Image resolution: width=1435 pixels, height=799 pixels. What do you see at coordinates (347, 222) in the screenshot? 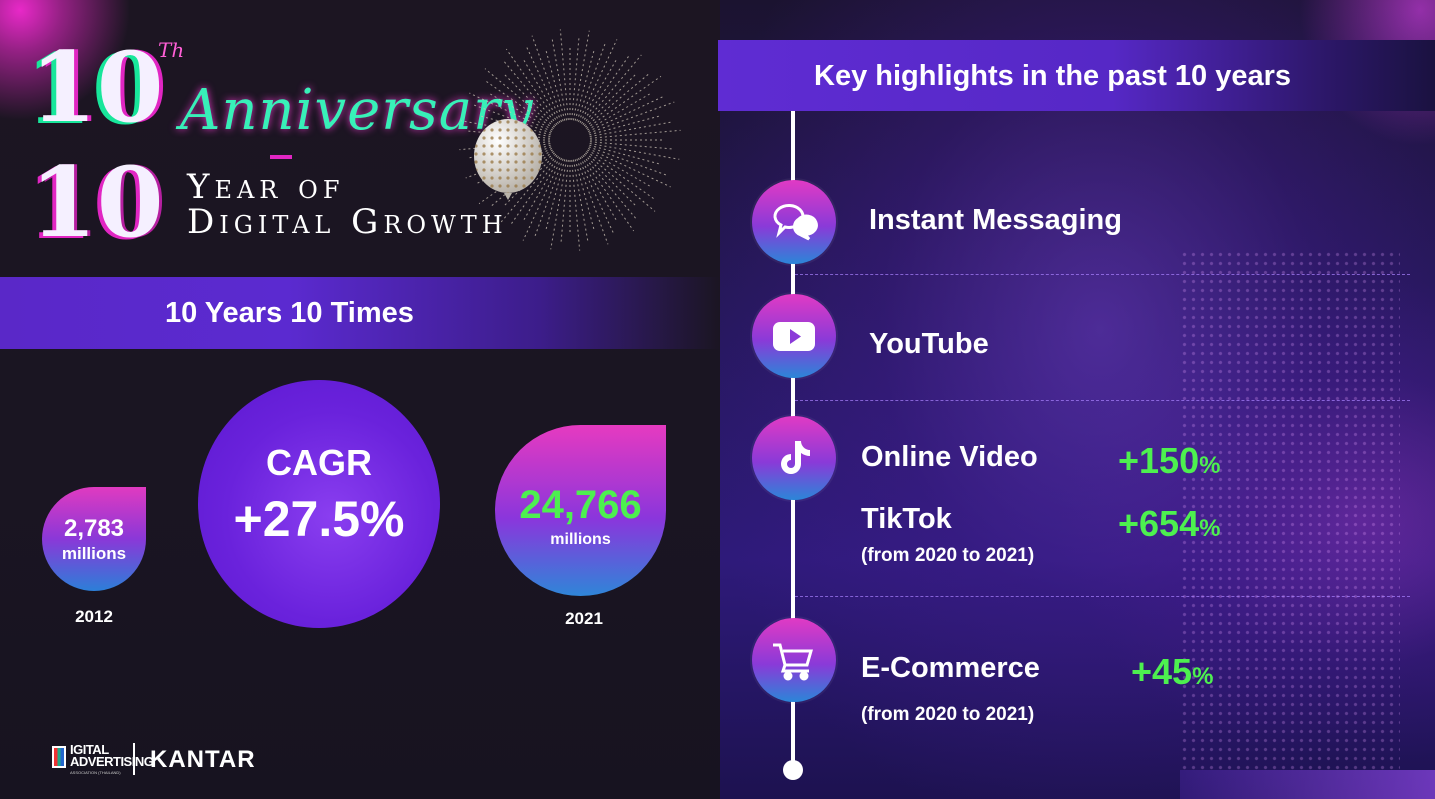
I see `title-digital-growth: Digital Growth` at bounding box center [347, 222].